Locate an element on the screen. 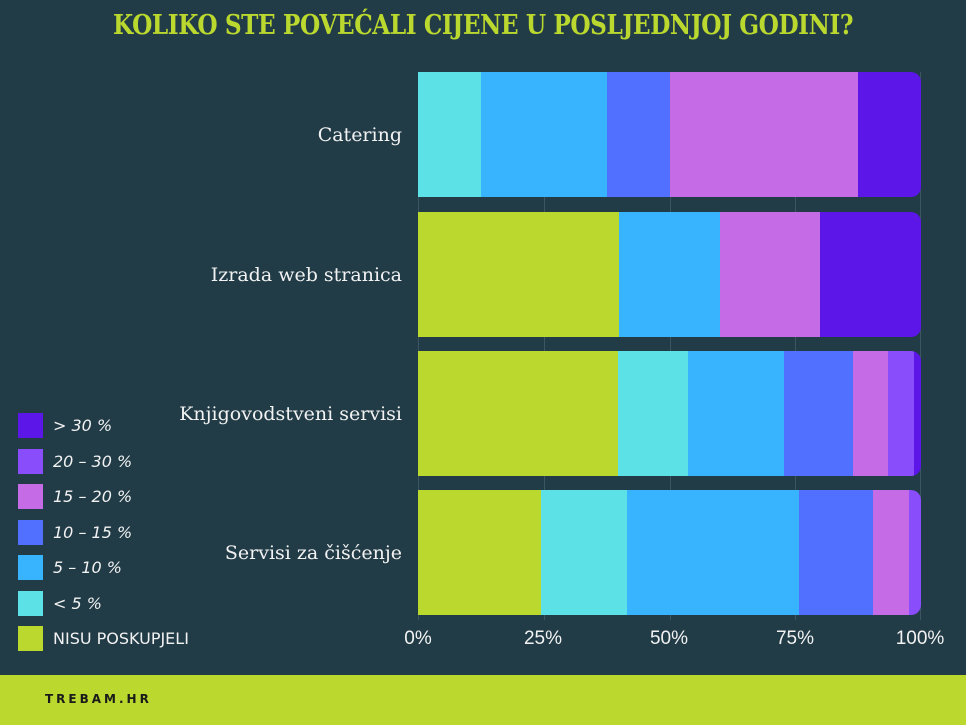 This screenshot has width=966, height=725. category-label: Izrada web stranica is located at coordinates (306, 275).